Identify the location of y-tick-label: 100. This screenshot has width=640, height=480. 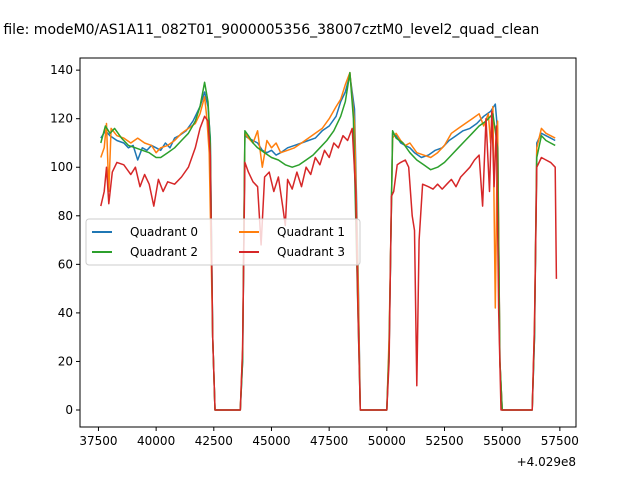
(61, 167).